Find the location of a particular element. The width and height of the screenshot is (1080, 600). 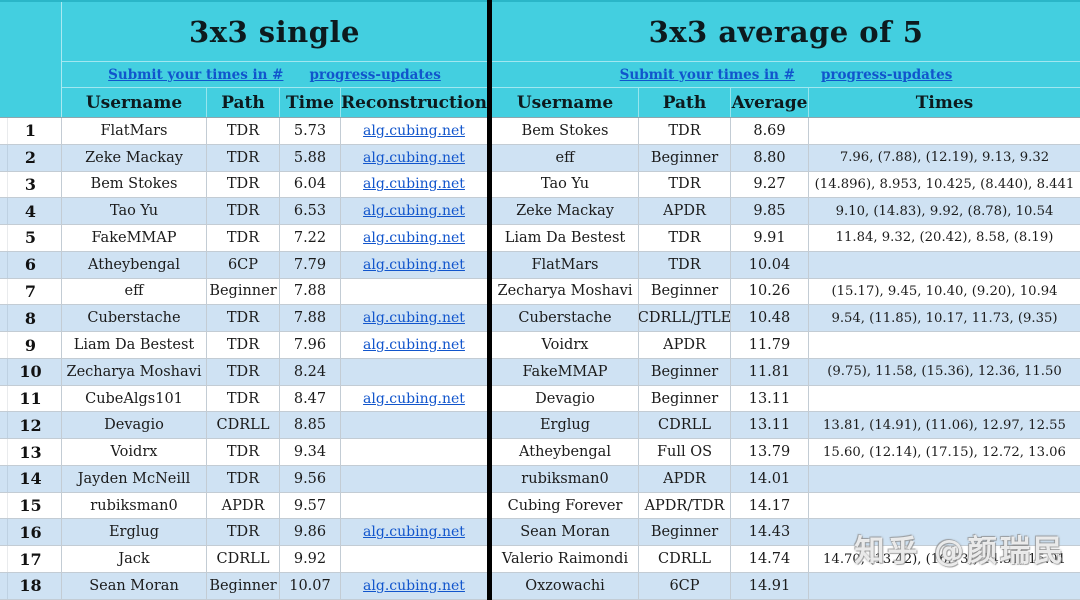

average-row-9: Voidrx APDR 11.79 is located at coordinates (786, 345).